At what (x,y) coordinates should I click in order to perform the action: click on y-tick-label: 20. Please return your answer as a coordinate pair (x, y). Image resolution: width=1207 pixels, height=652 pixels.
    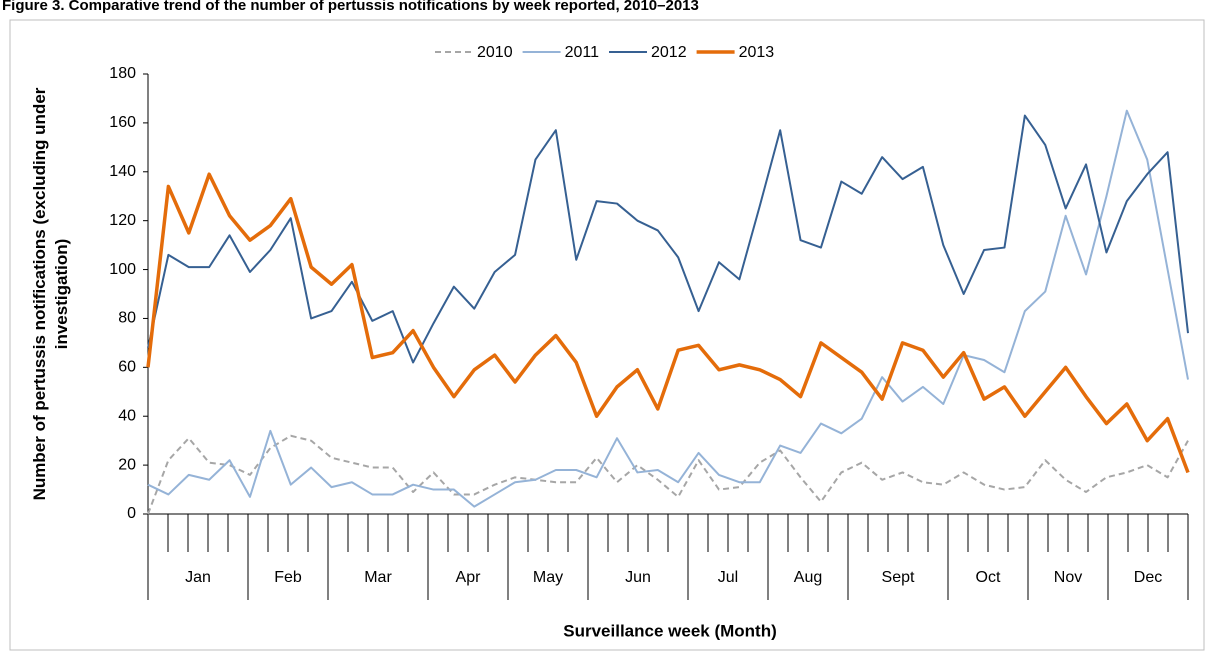
    Looking at the image, I should click on (127, 464).